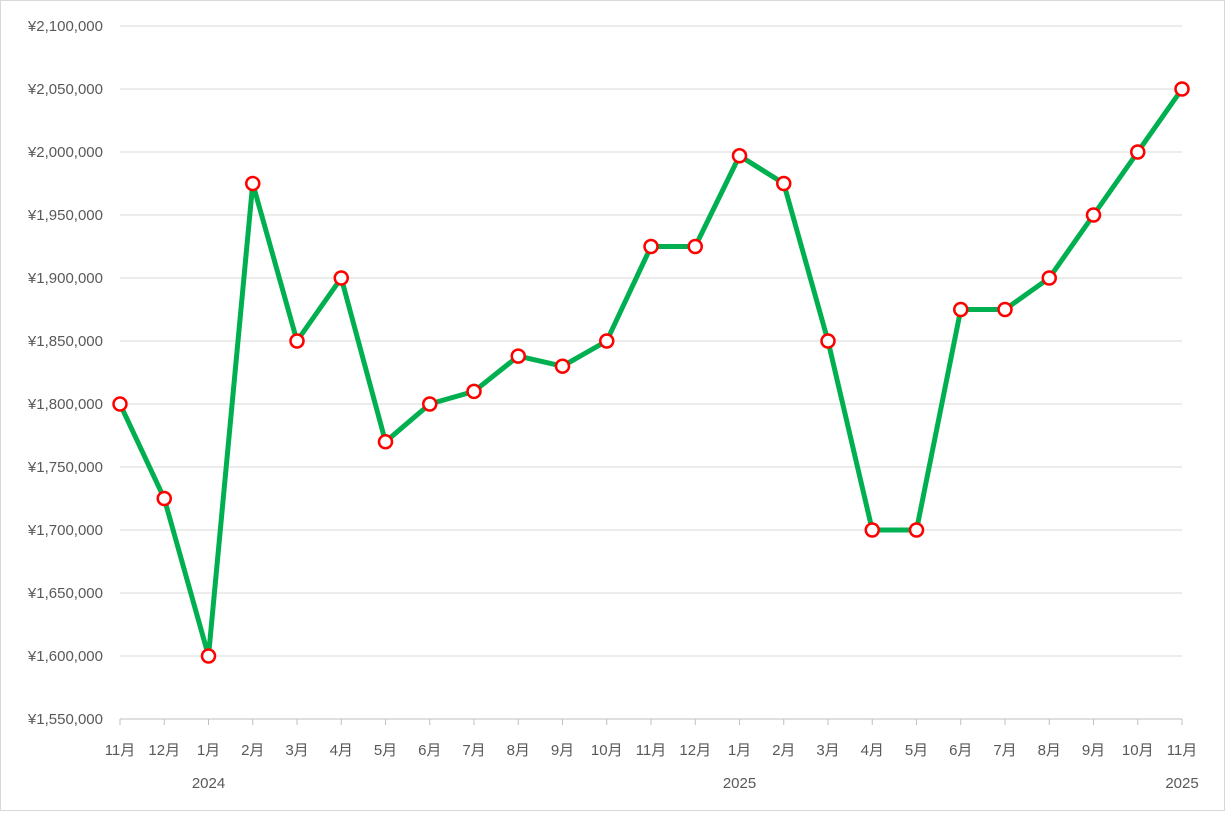  Describe the element at coordinates (65, 26) in the screenshot. I see `y-tick-label: ¥2,100,000` at that location.